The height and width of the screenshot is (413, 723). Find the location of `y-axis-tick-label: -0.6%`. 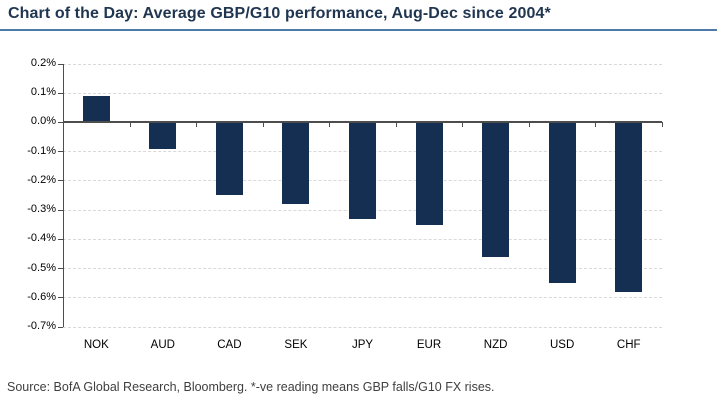

y-axis-tick-label: -0.6% is located at coordinates (41, 296).